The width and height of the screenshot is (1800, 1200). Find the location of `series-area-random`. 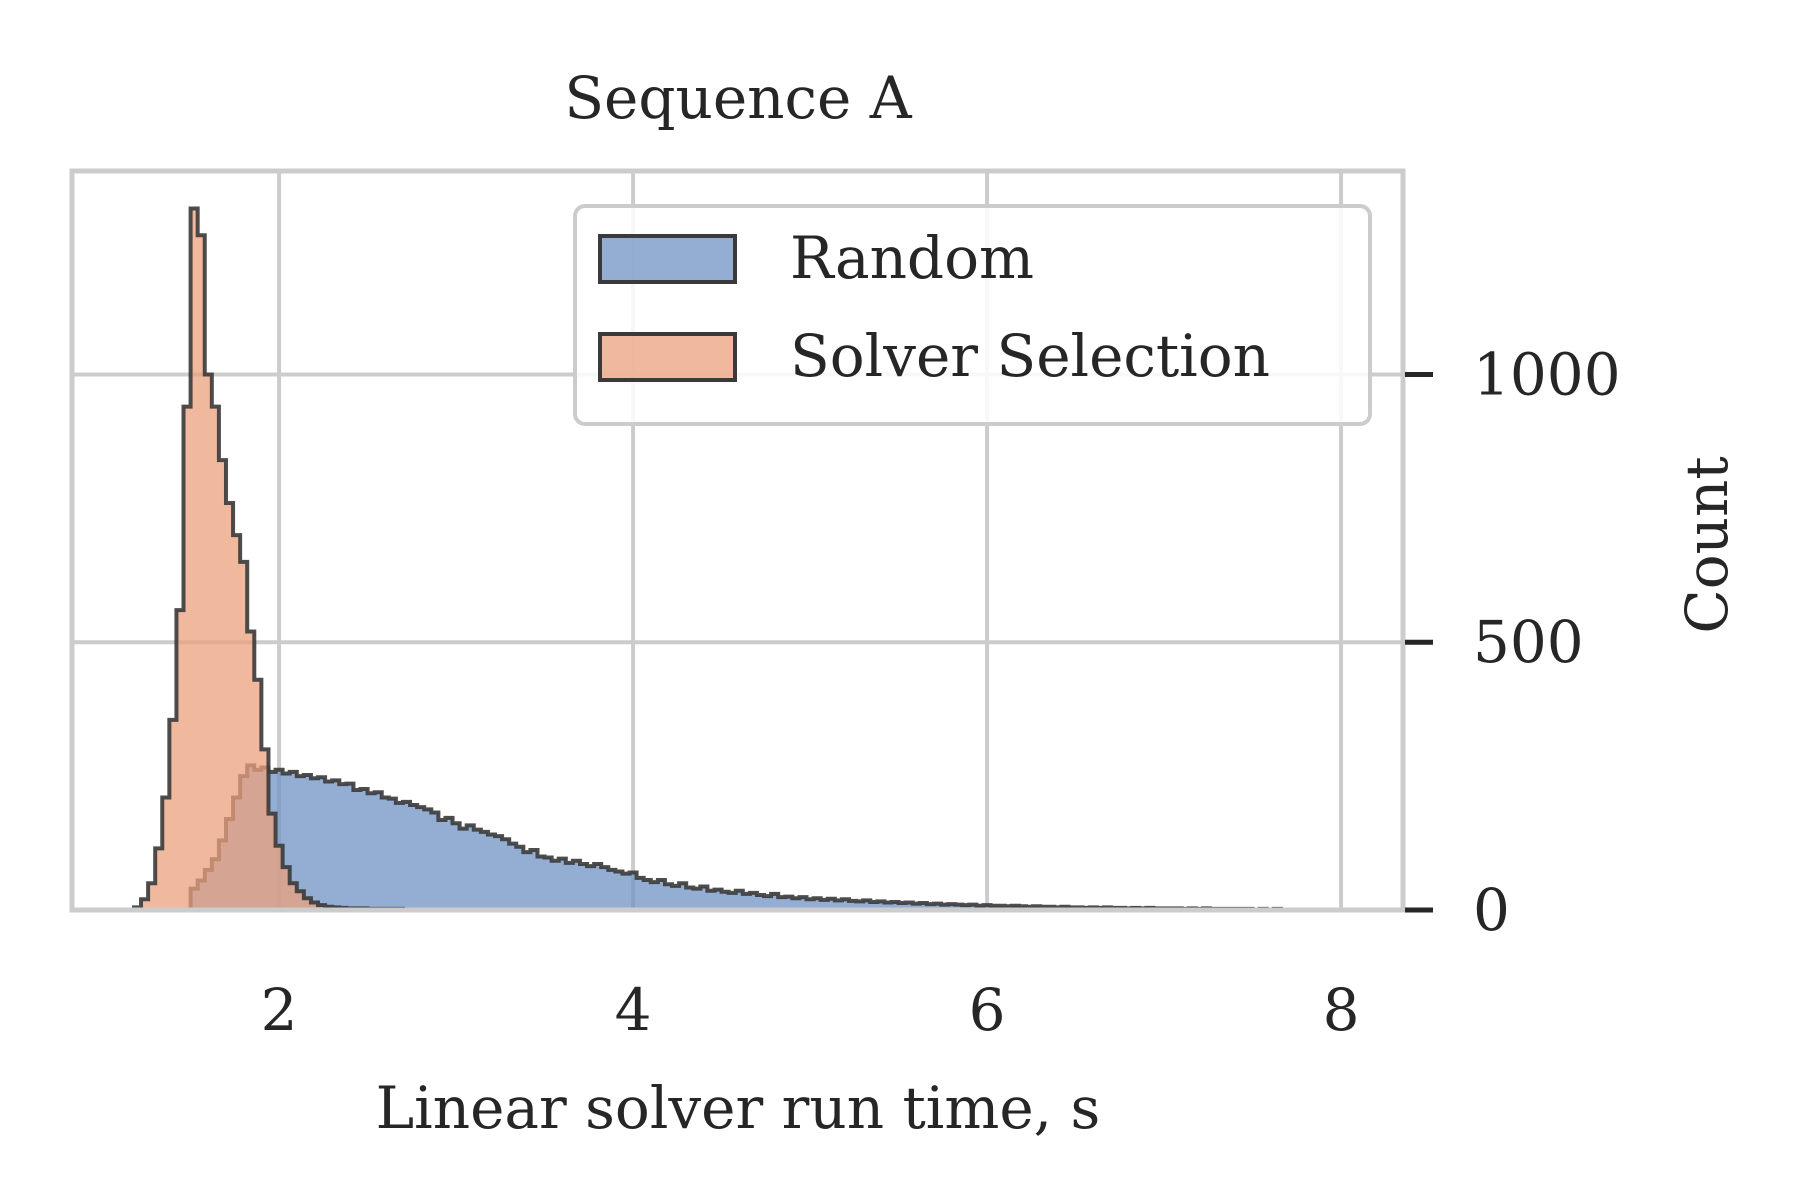

series-area-random is located at coordinates (767, 837).